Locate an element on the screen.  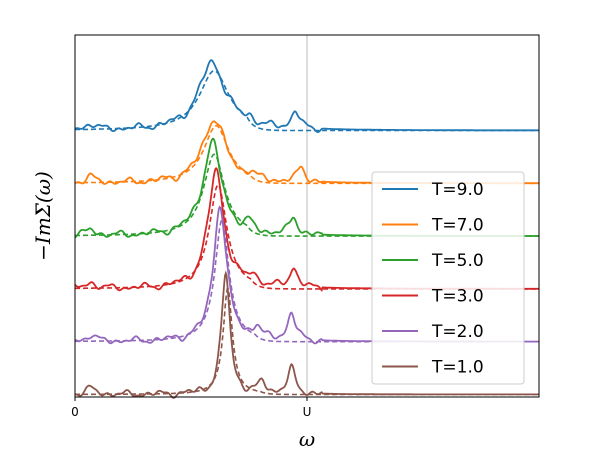
legend: T=9.0 T=7.0 T=5.0 T=3.0 T=2.0 T=1.0 is located at coordinates (448, 278).